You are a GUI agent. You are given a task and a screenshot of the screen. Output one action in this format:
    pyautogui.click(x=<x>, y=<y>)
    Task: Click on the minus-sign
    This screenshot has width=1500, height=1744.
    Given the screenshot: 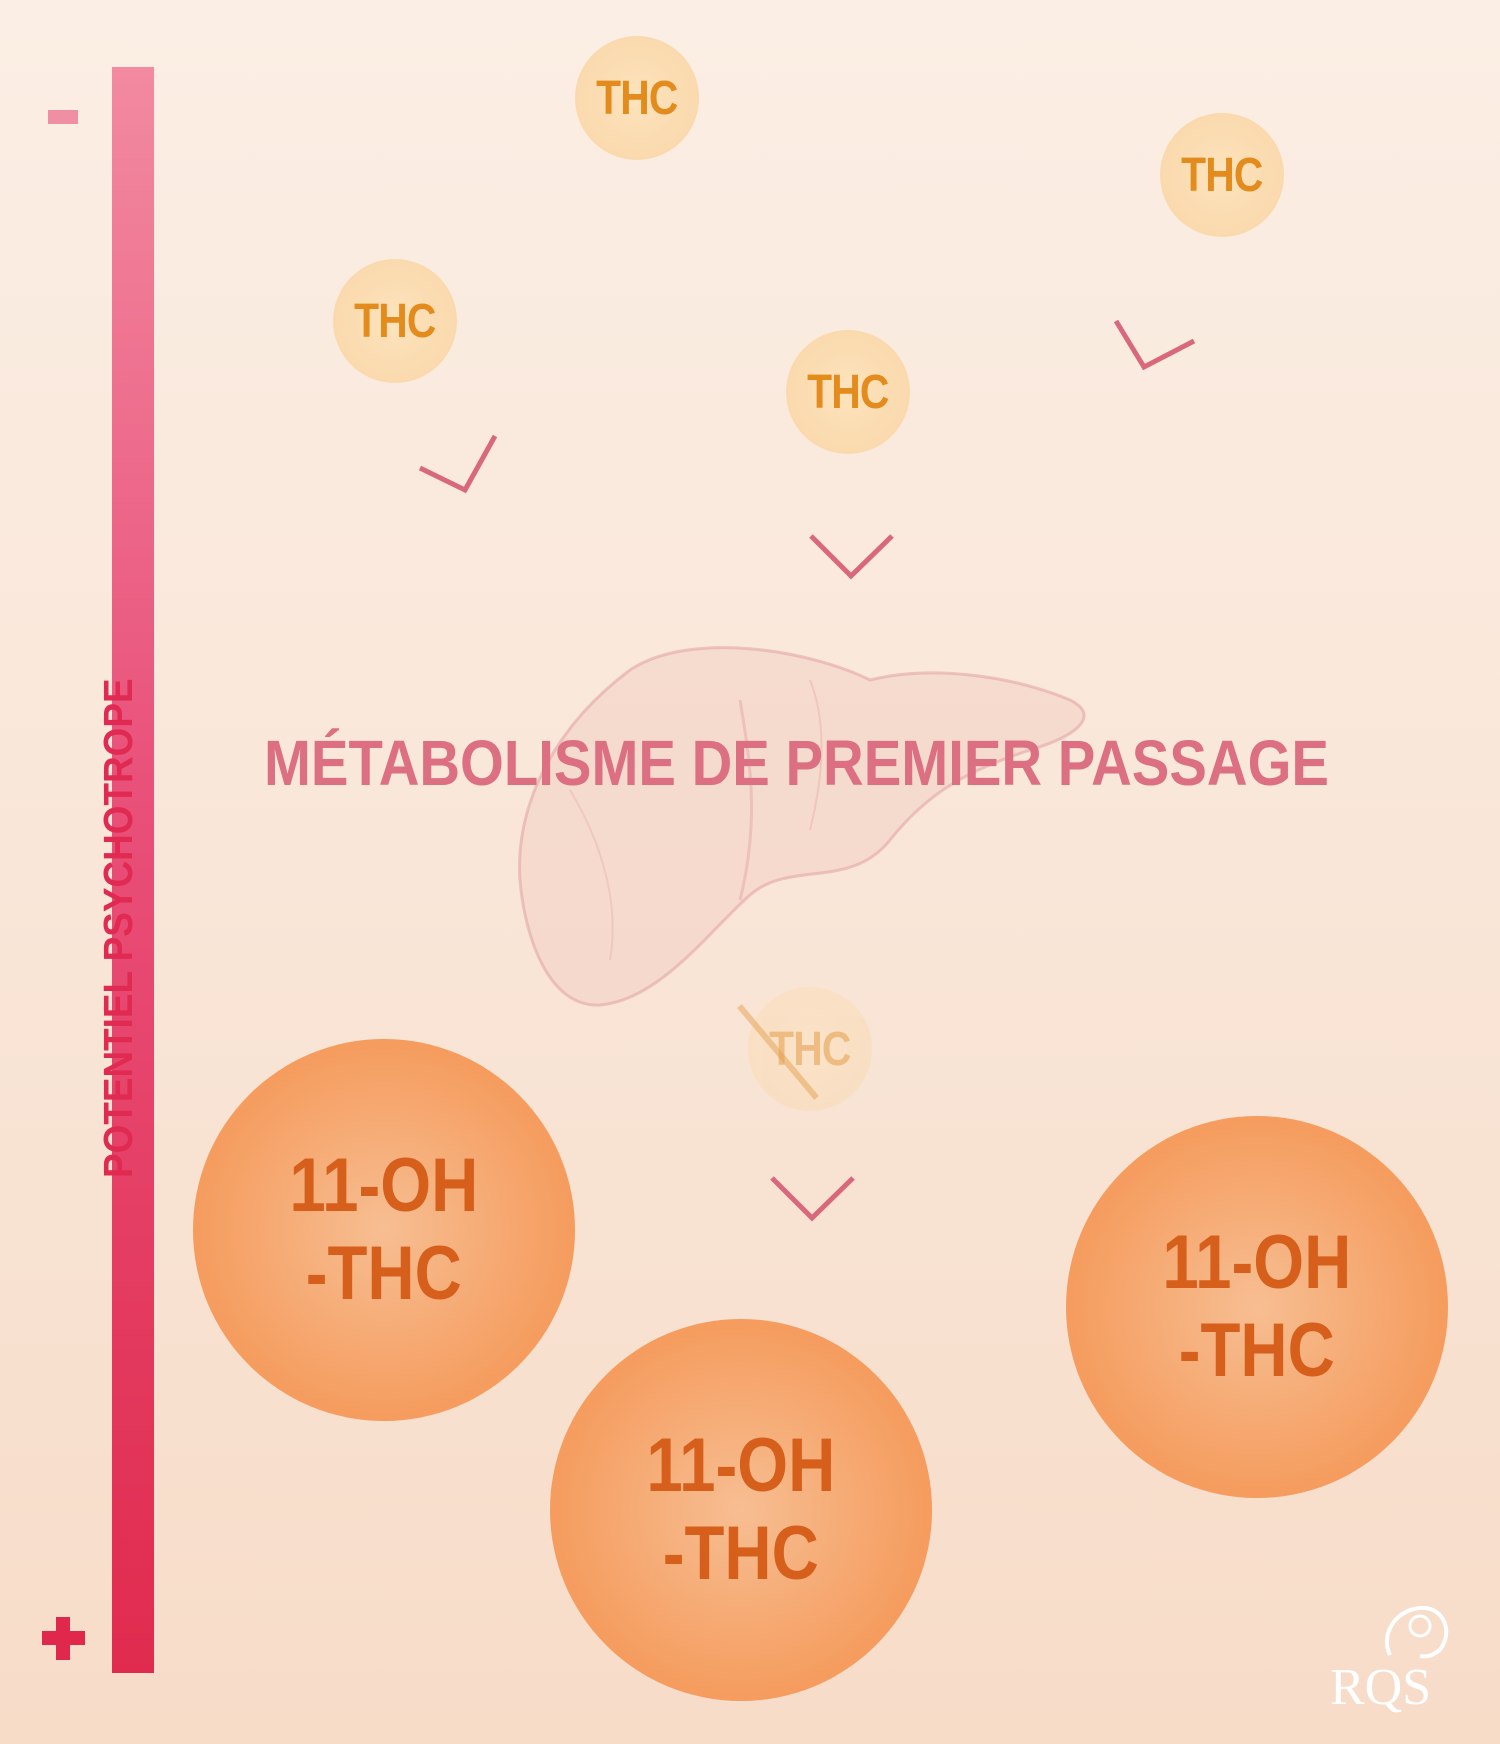 What is the action you would take?
    pyautogui.click(x=63, y=117)
    